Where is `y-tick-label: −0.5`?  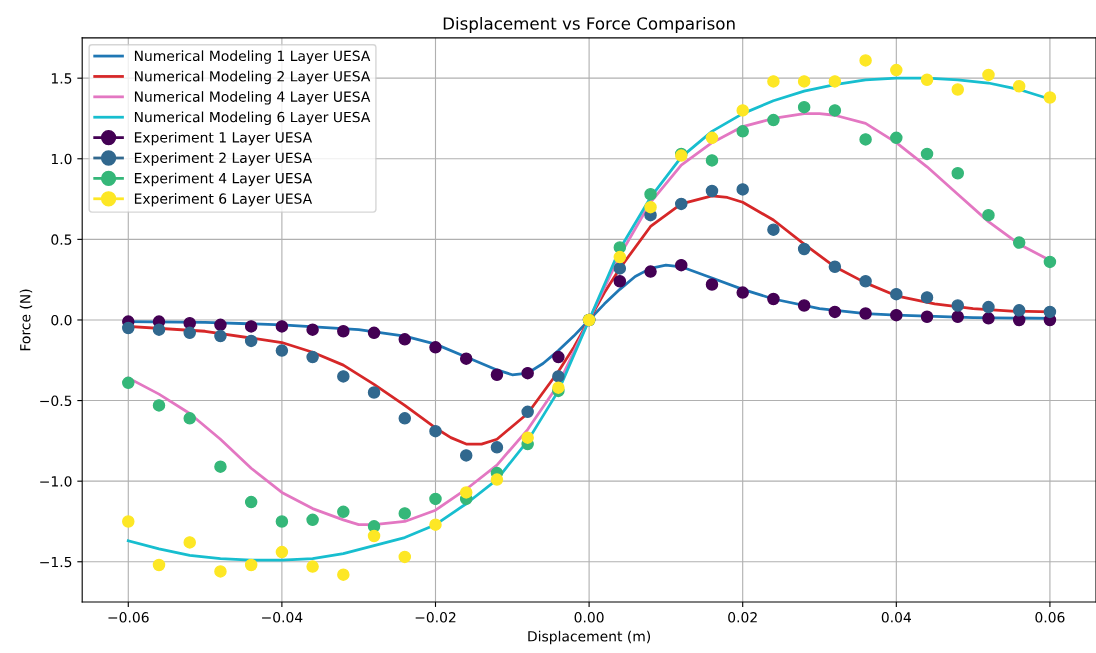
y-tick-label: −0.5 is located at coordinates (56, 401).